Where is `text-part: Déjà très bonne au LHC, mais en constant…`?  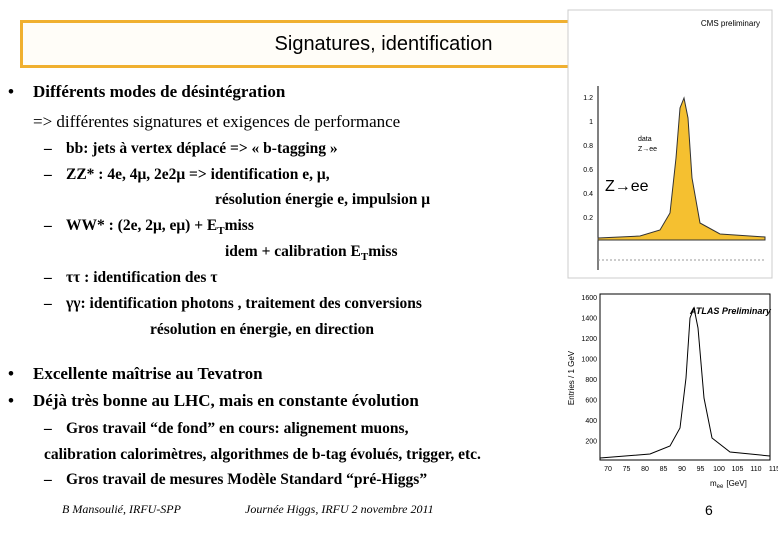
text-part: Déjà très bonne au LHC, mais en constant… is located at coordinates (226, 400).